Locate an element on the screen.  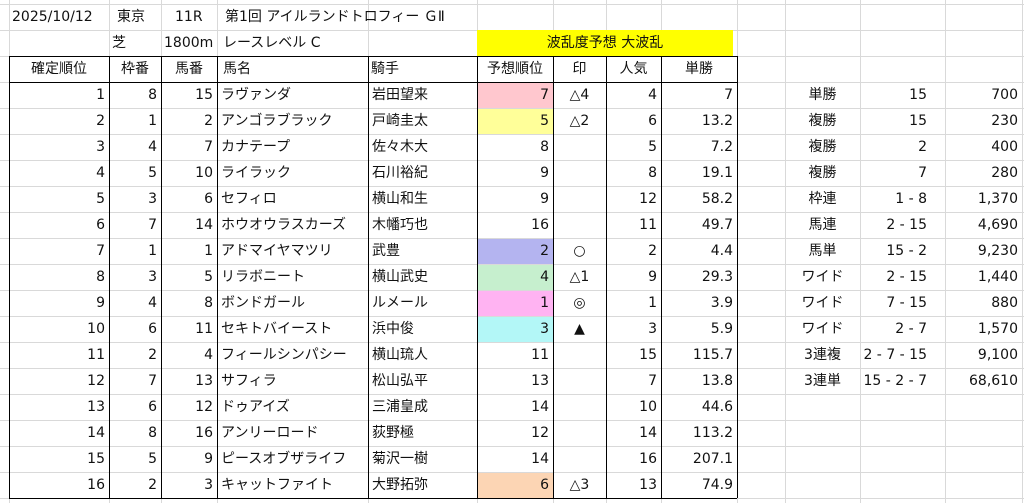
payout-amount: 4,690 is located at coordinates (997, 225).